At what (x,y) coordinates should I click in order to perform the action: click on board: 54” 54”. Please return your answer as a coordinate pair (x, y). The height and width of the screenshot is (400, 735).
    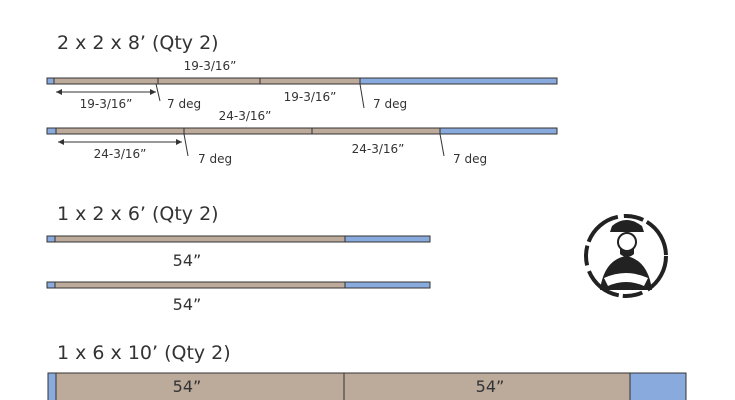
    Looking at the image, I should click on (367, 386).